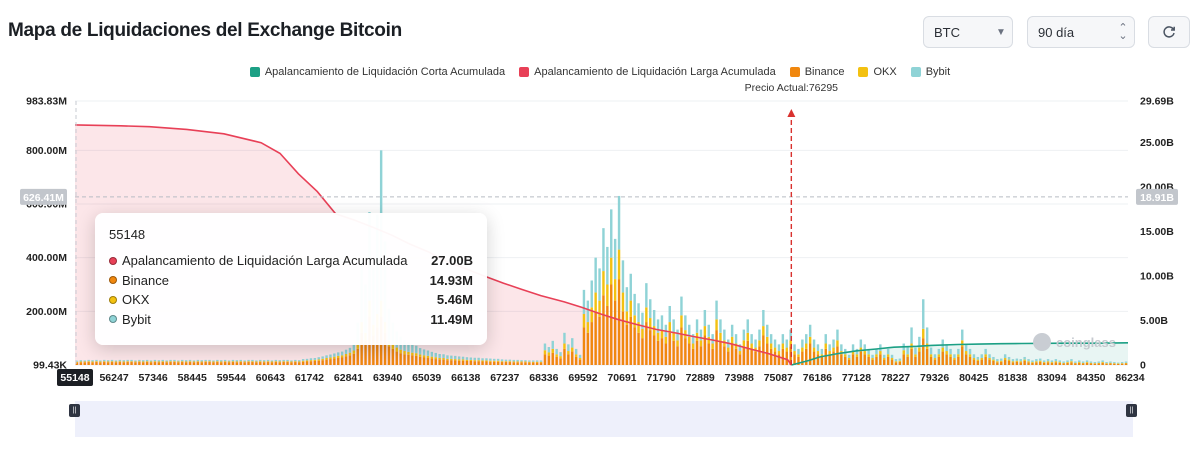  What do you see at coordinates (792, 88) in the screenshot?
I see `current-price-label: Precio Actual:76295` at bounding box center [792, 88].